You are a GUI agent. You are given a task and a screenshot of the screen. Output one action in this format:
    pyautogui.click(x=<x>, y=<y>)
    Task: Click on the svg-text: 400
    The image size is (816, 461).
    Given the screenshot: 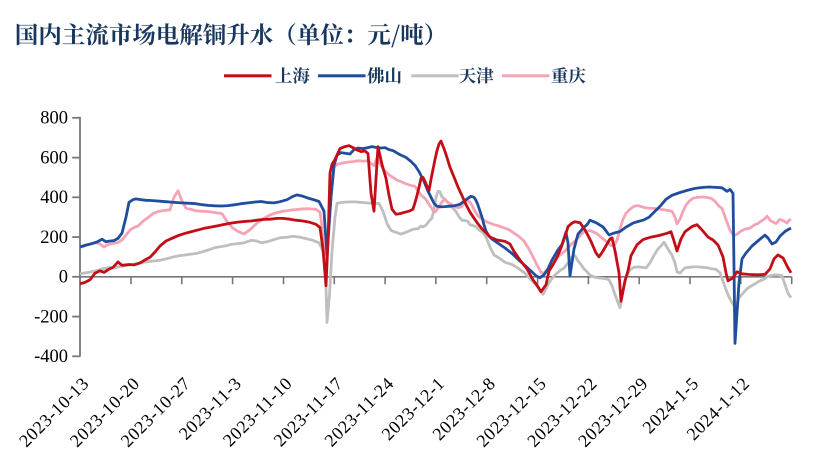 What is the action you would take?
    pyautogui.click(x=54, y=198)
    